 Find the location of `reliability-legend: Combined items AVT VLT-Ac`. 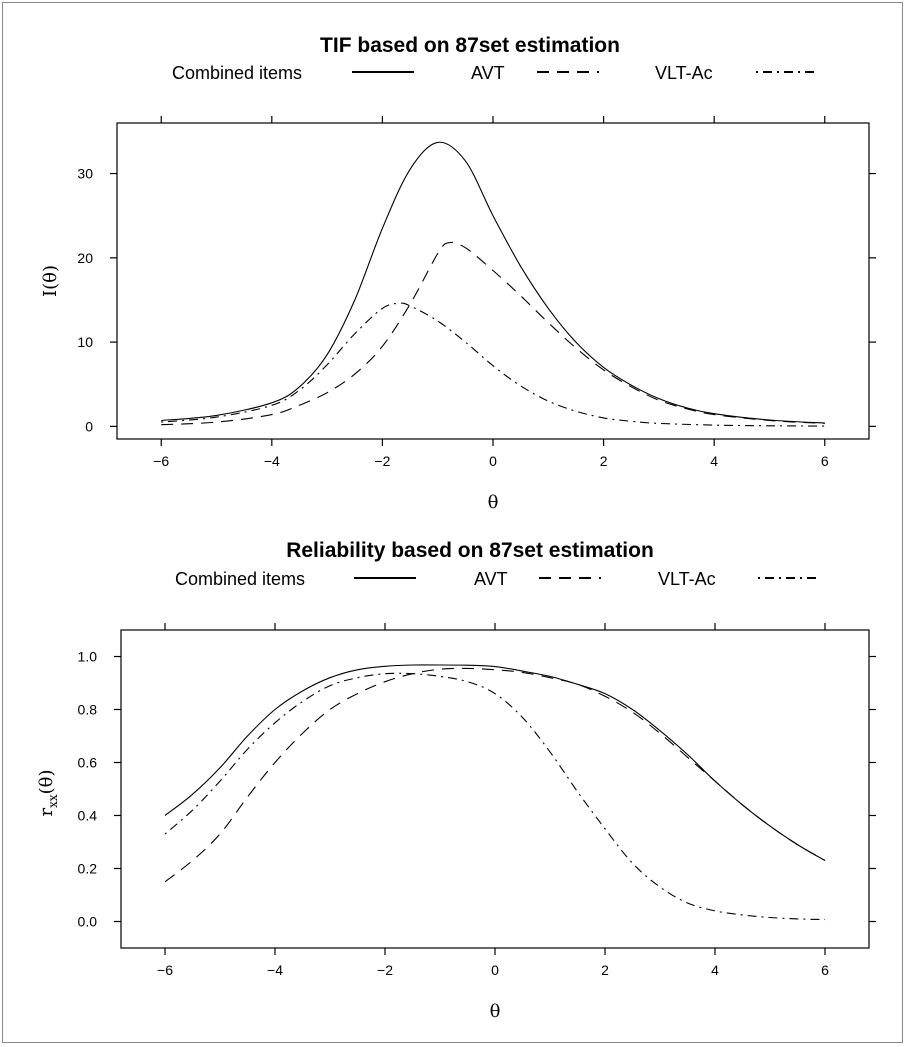

reliability-legend: Combined items AVT VLT-Ac is located at coordinates (497, 579).